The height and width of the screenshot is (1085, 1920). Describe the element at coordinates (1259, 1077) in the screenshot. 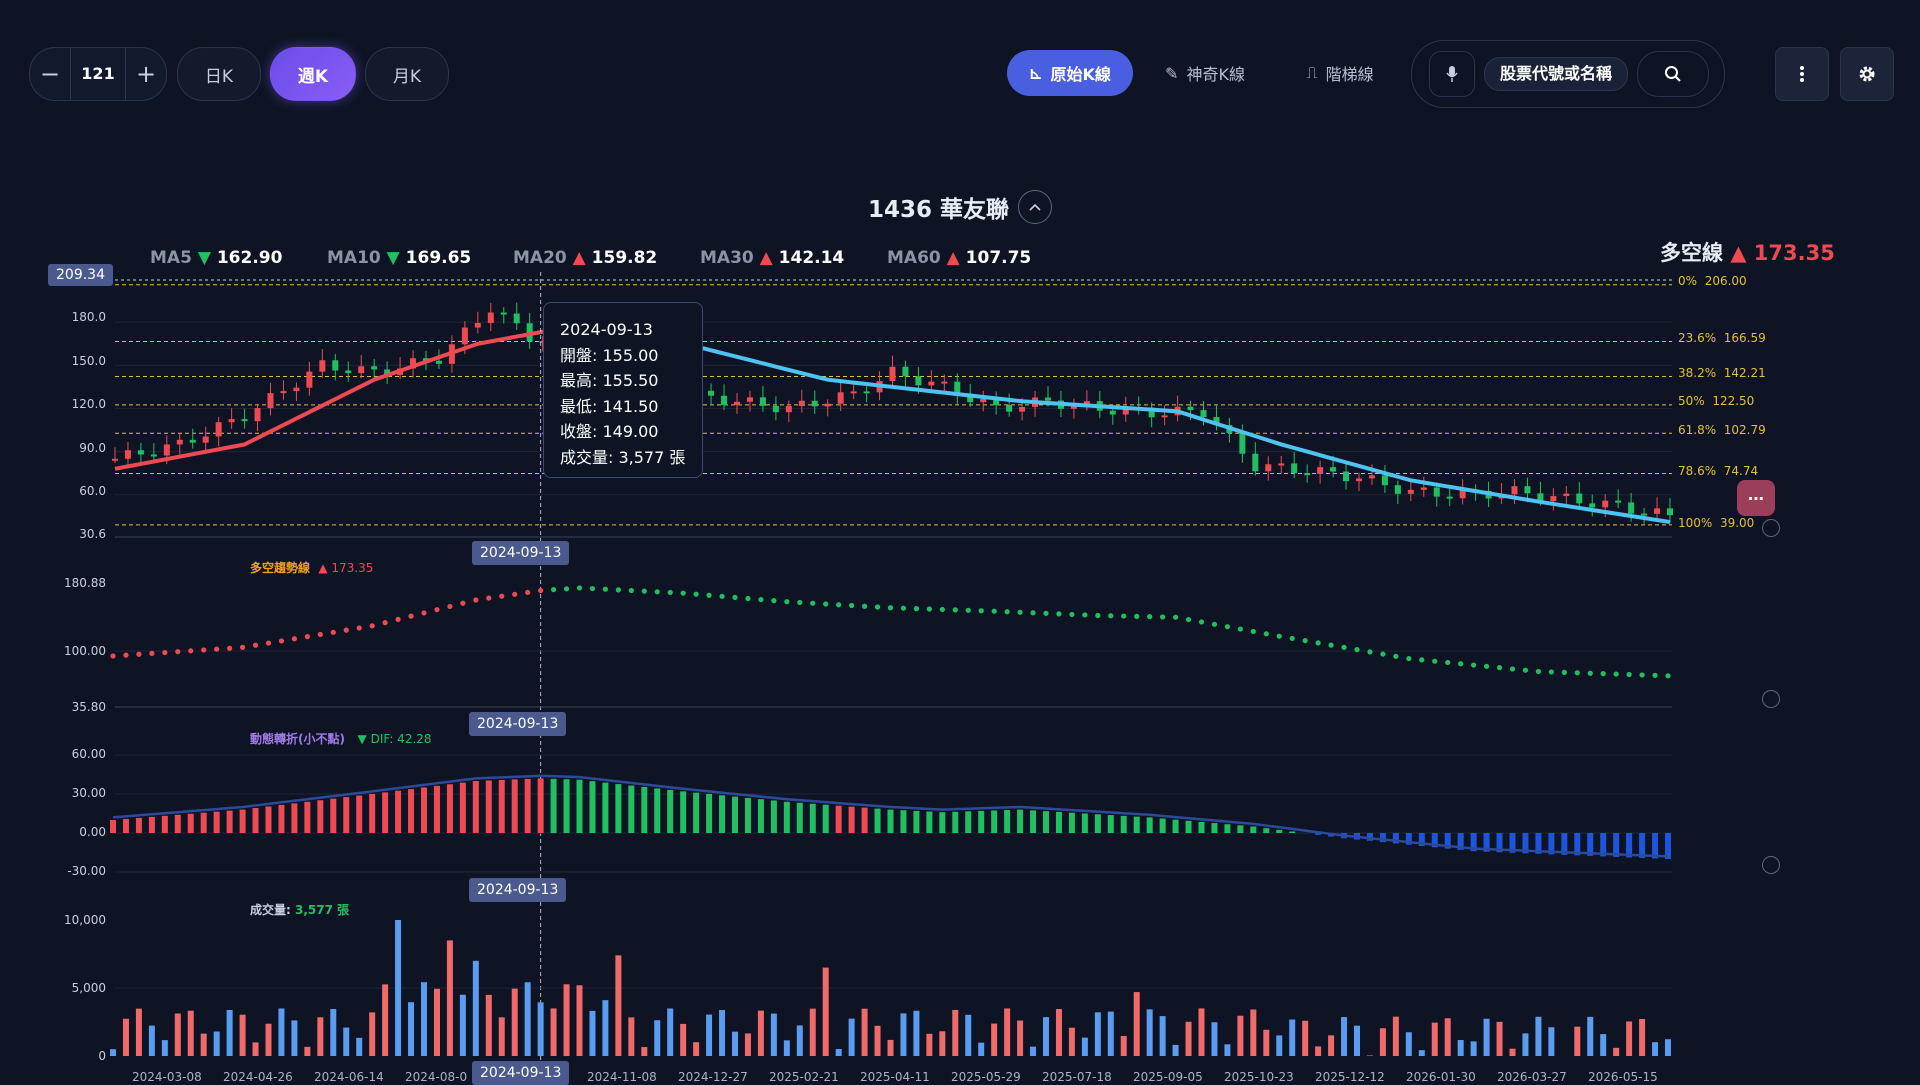

I see `x-axis-label: 2025-10-23` at that location.